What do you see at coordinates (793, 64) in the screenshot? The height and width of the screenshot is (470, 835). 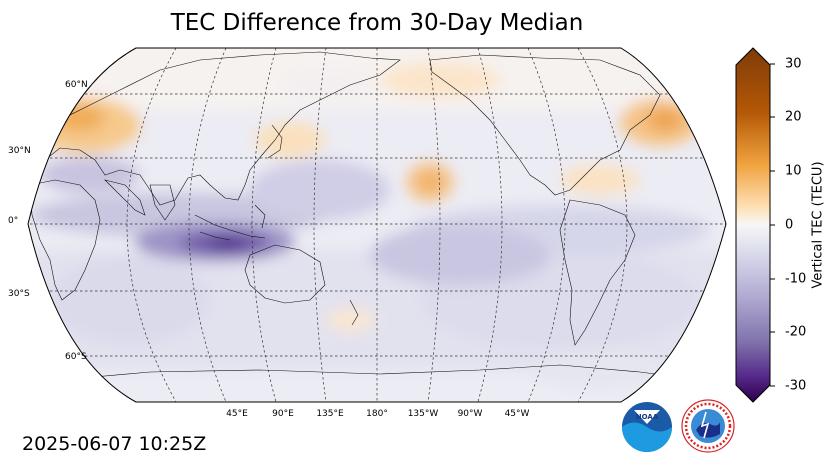 I see `colorbar-tick-30: 30` at bounding box center [793, 64].